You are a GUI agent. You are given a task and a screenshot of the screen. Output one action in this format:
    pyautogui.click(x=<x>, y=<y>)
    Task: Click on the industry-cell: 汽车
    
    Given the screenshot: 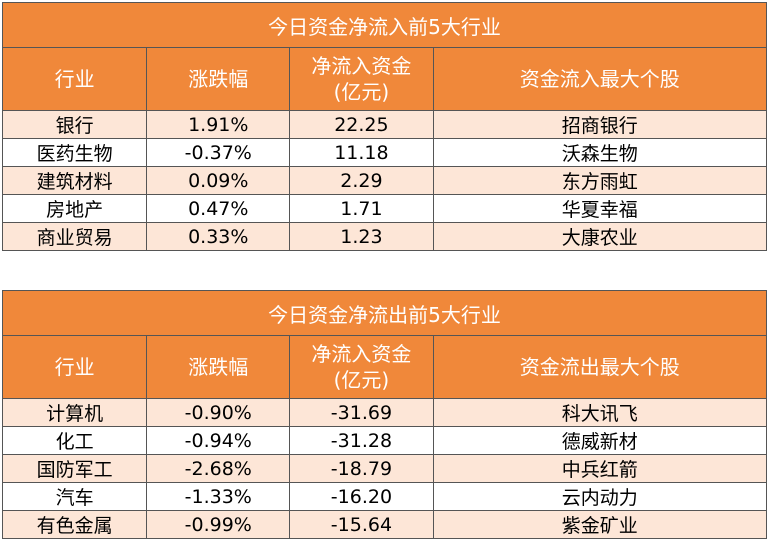 What is the action you would take?
    pyautogui.click(x=74, y=496)
    